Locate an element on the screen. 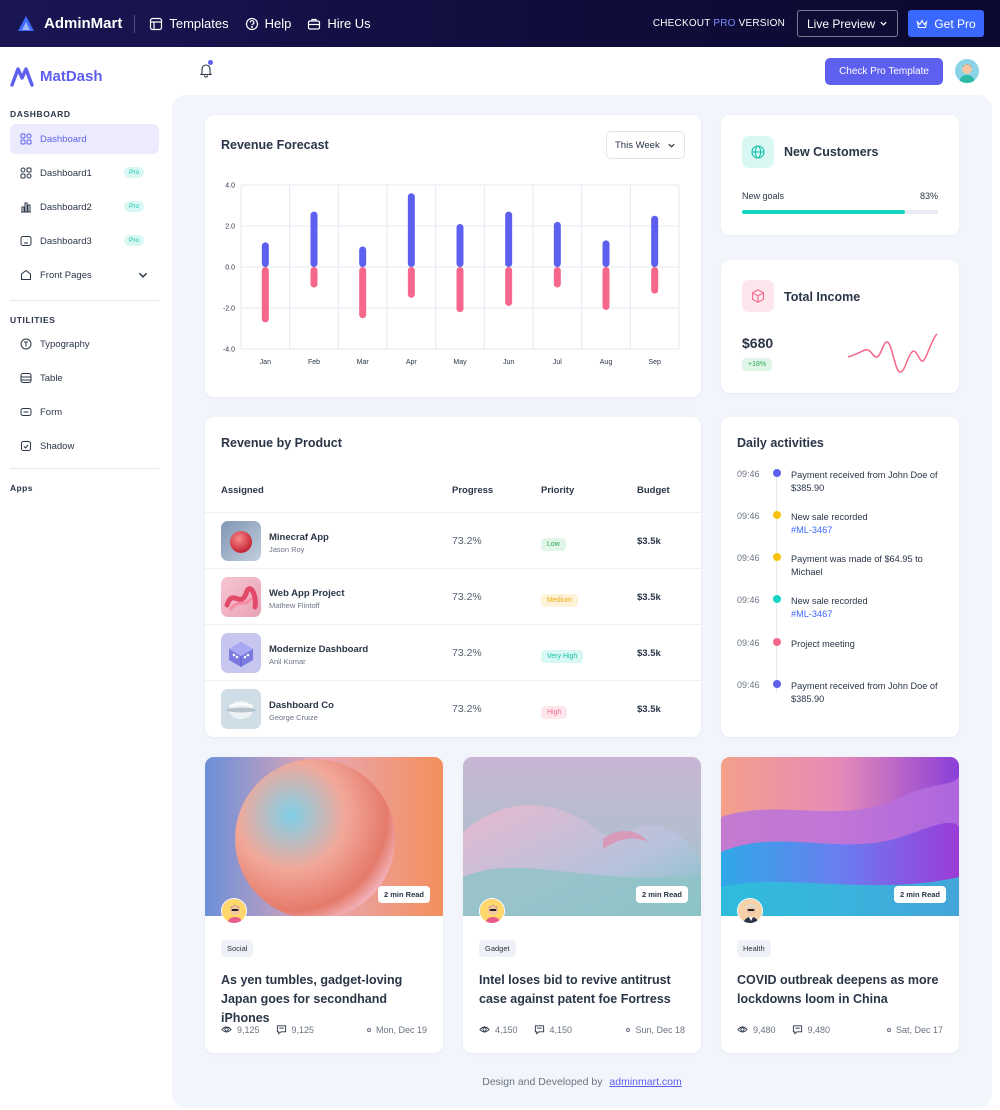 The height and width of the screenshot is (1110, 1000). bell-icon is located at coordinates (206, 70).